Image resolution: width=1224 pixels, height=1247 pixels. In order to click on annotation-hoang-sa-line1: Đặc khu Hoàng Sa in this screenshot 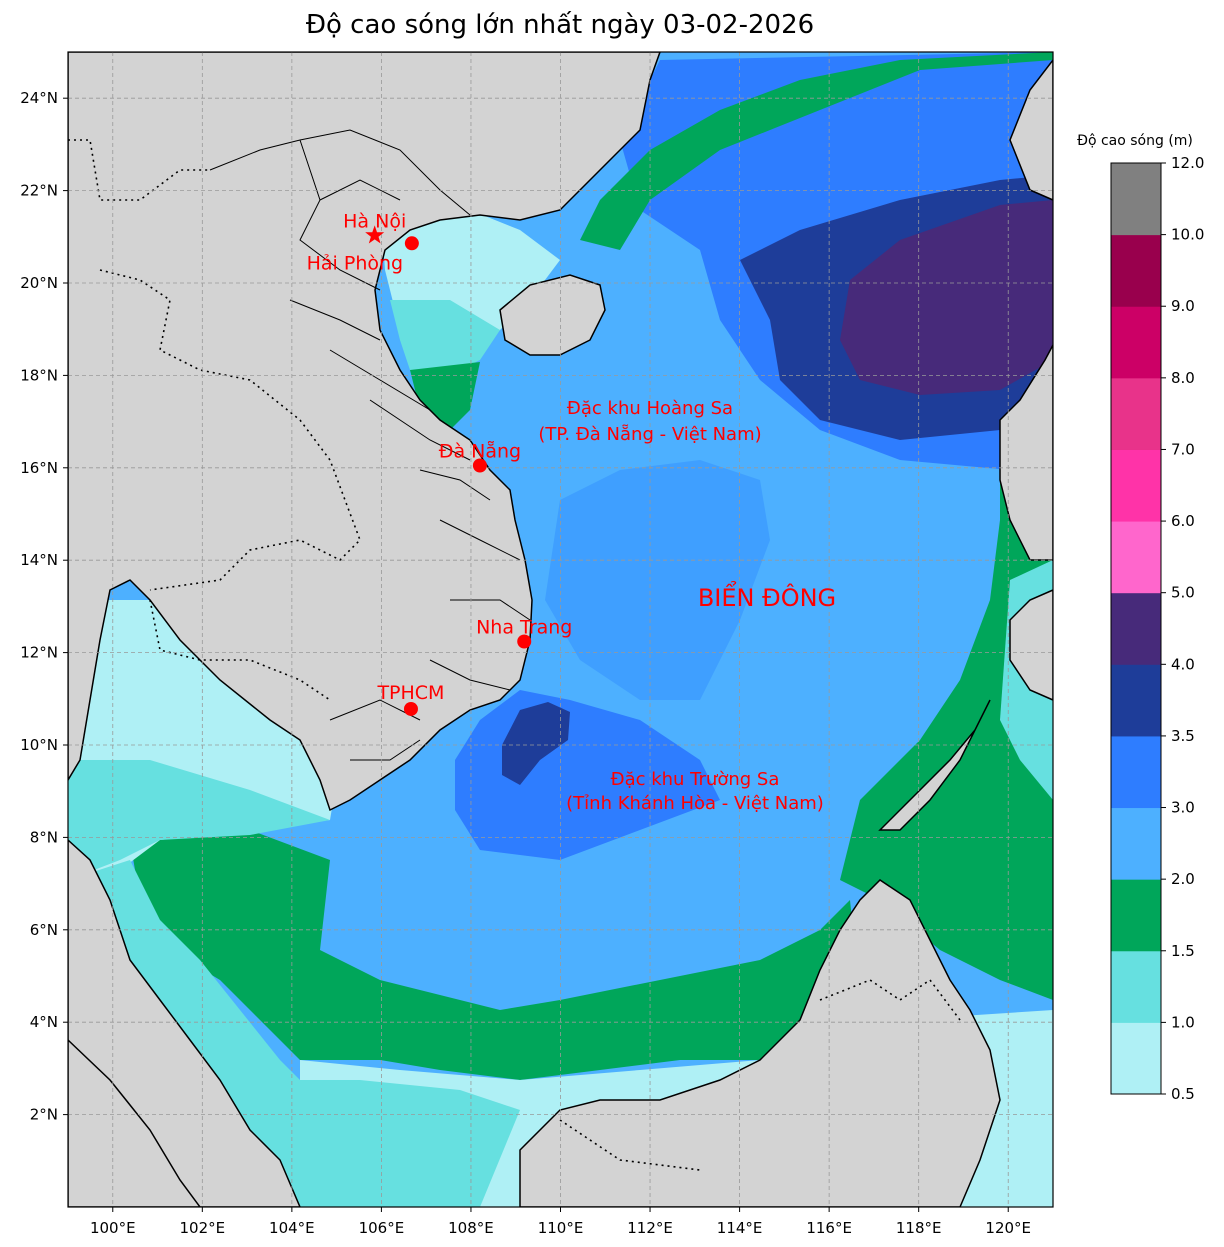, I will do `click(650, 408)`.